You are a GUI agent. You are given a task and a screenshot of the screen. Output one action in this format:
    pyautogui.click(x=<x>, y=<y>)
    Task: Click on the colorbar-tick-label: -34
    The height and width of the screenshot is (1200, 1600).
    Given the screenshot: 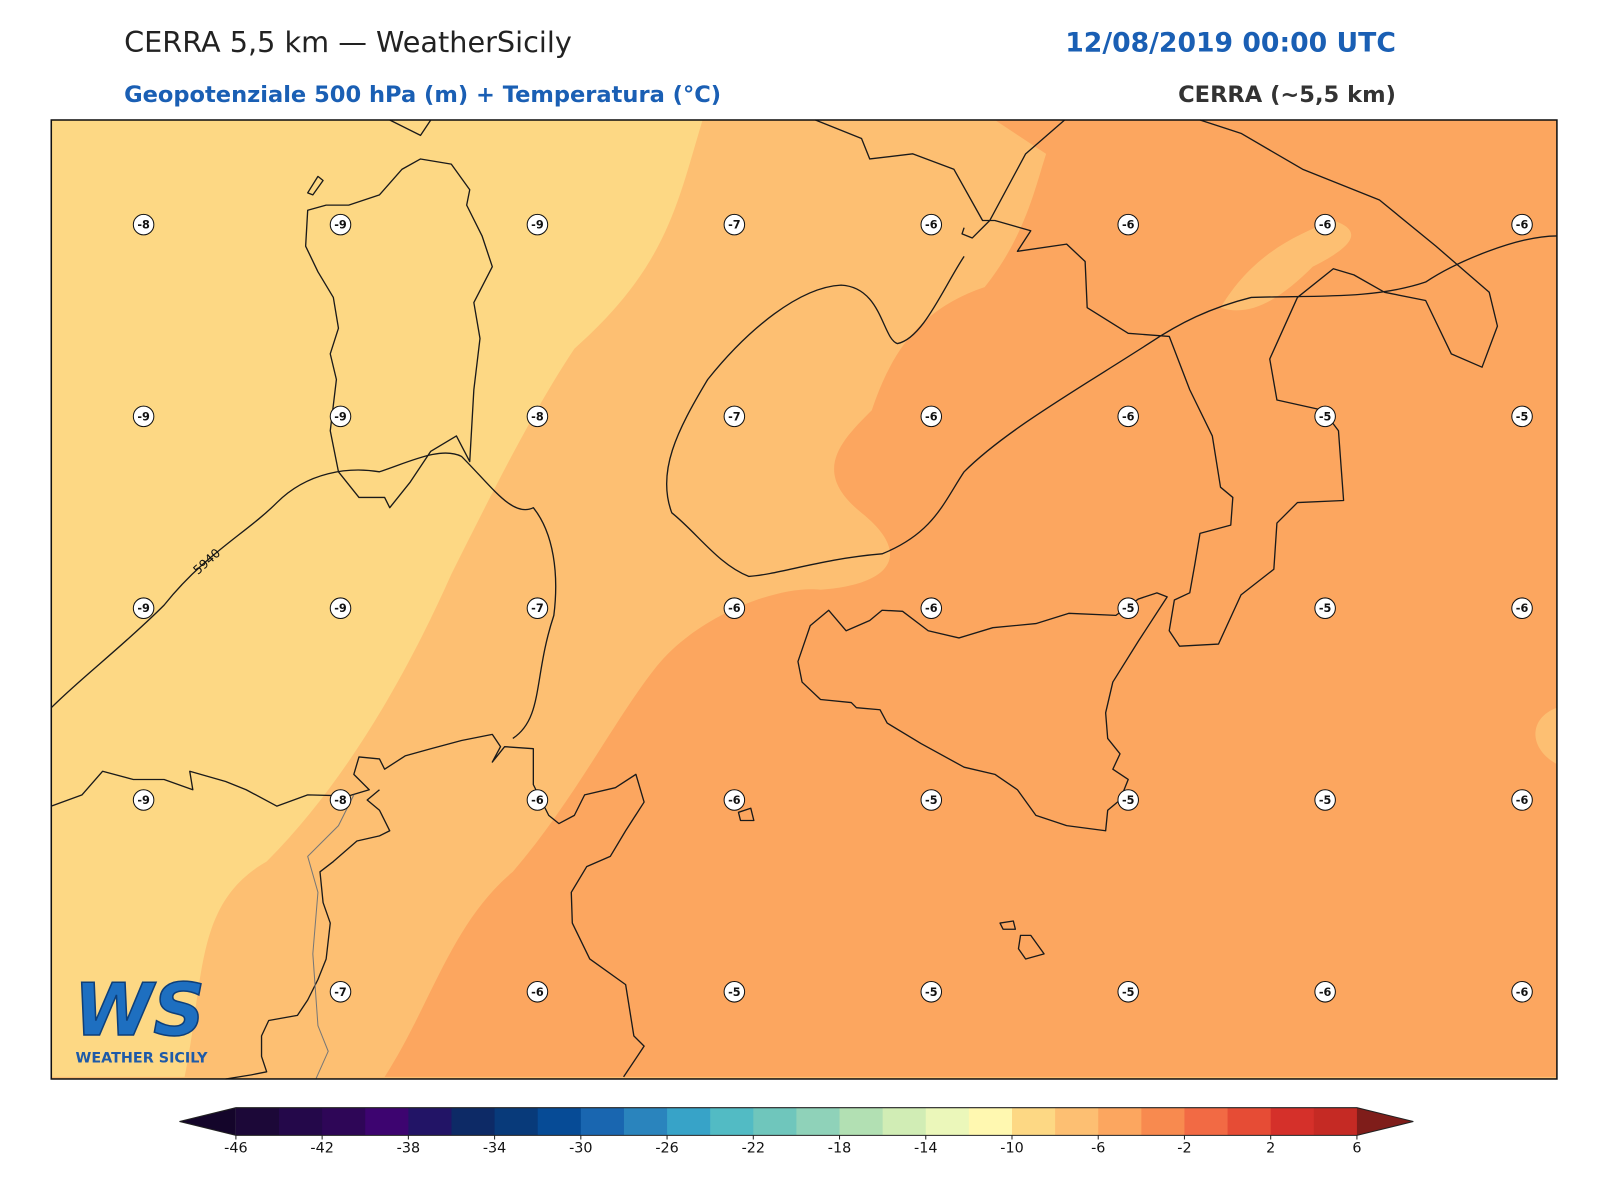 What is the action you would take?
    pyautogui.click(x=494, y=1149)
    